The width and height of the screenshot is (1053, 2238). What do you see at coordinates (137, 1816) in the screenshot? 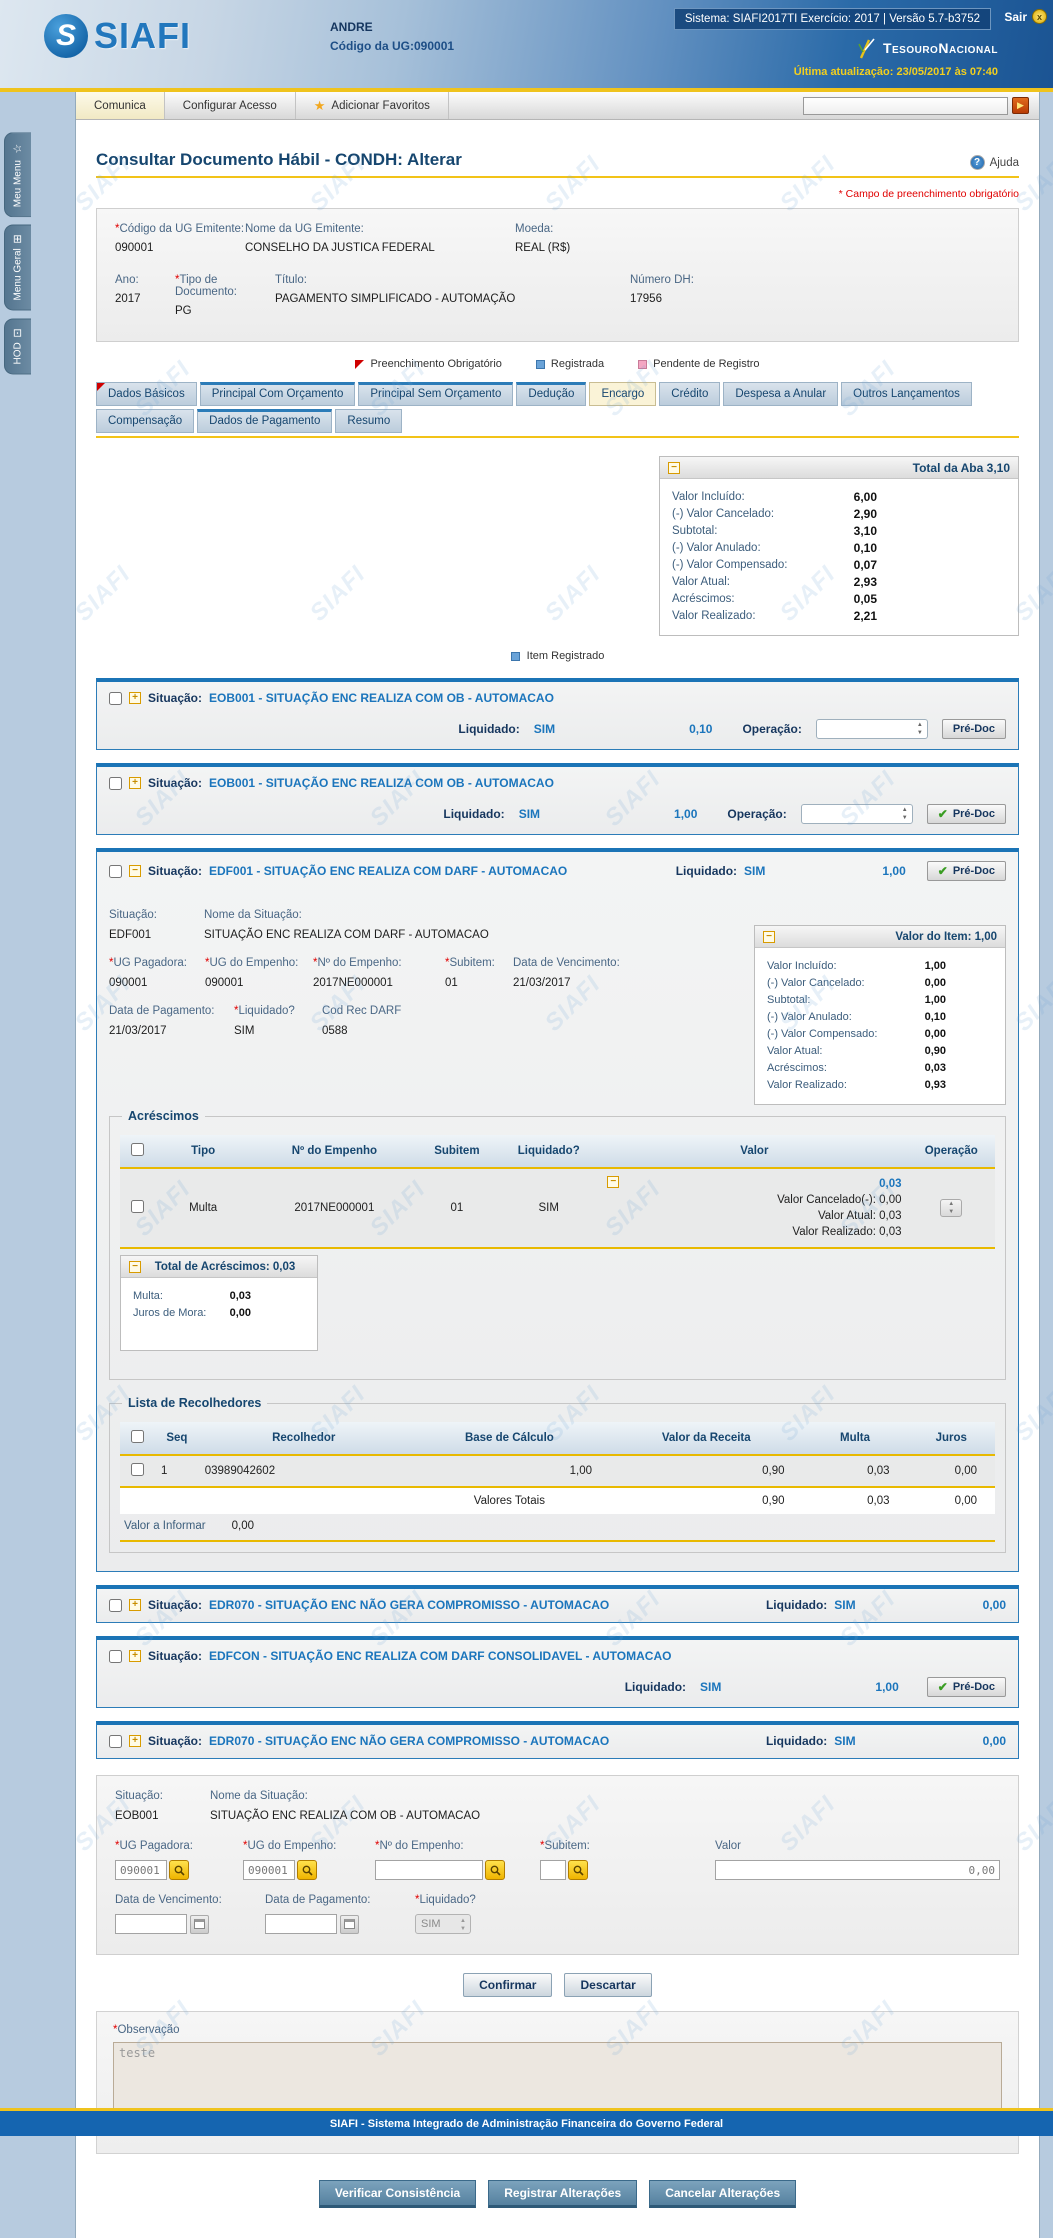
I see `situacao-code: EOB001` at bounding box center [137, 1816].